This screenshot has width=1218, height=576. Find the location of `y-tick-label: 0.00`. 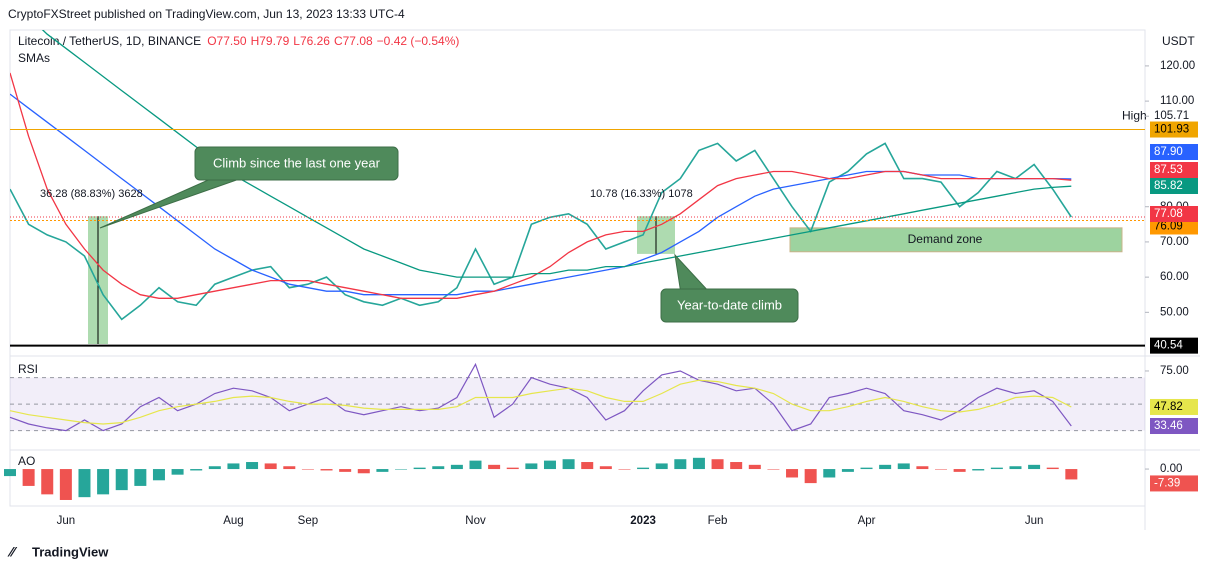

y-tick-label: 0.00 is located at coordinates (1171, 469).